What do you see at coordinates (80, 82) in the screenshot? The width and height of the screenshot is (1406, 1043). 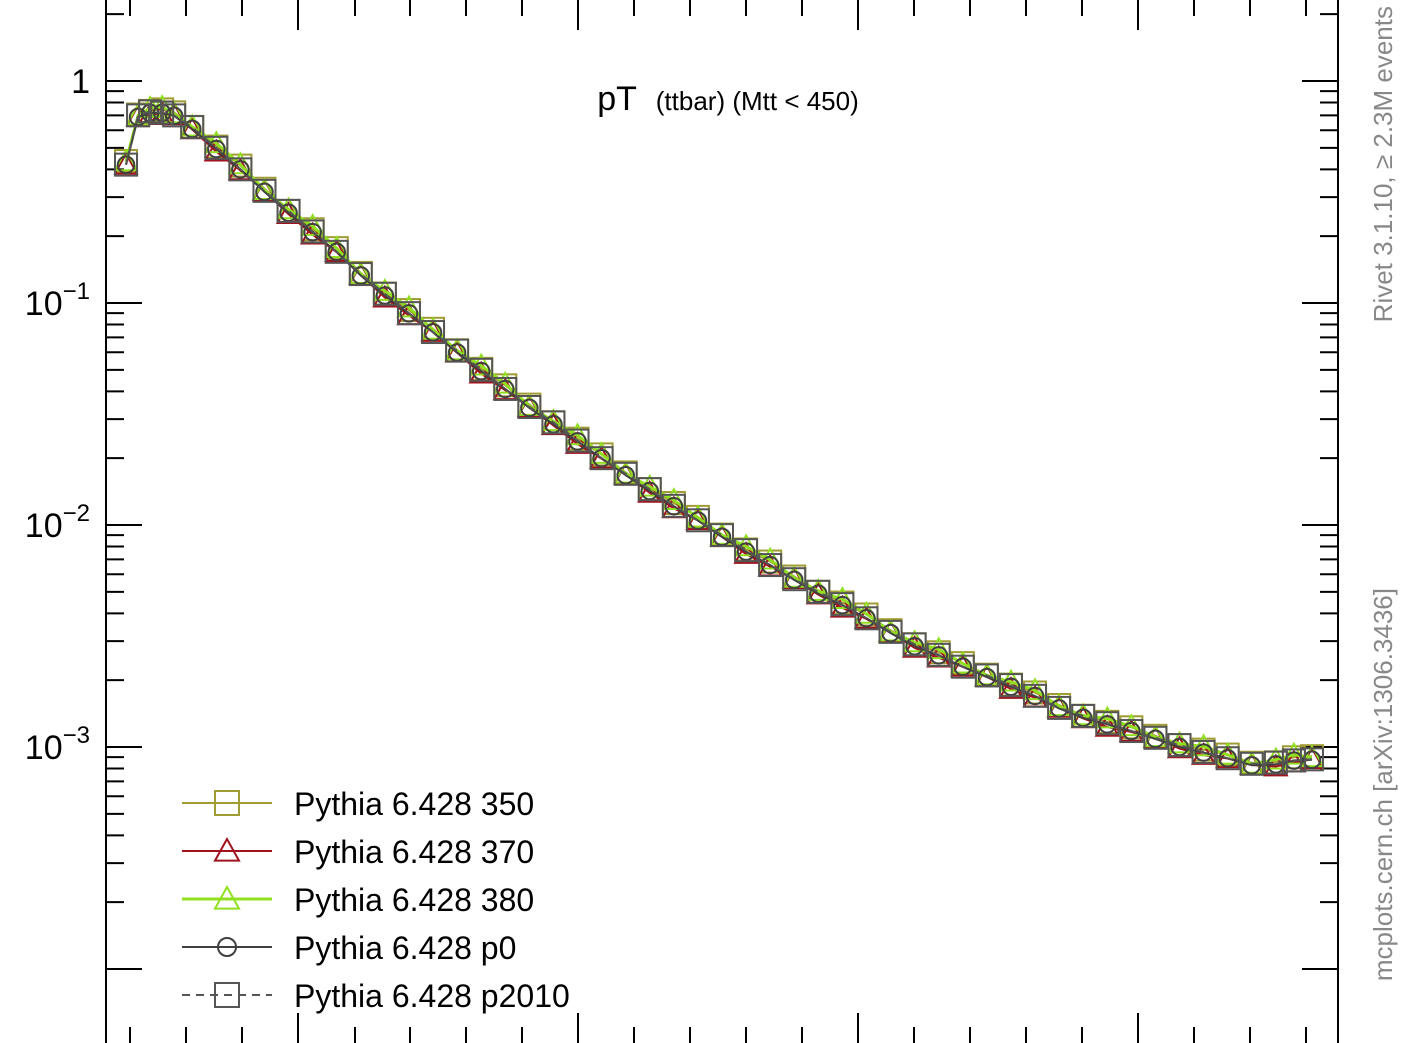 I see `y-tick-label: 1` at bounding box center [80, 82].